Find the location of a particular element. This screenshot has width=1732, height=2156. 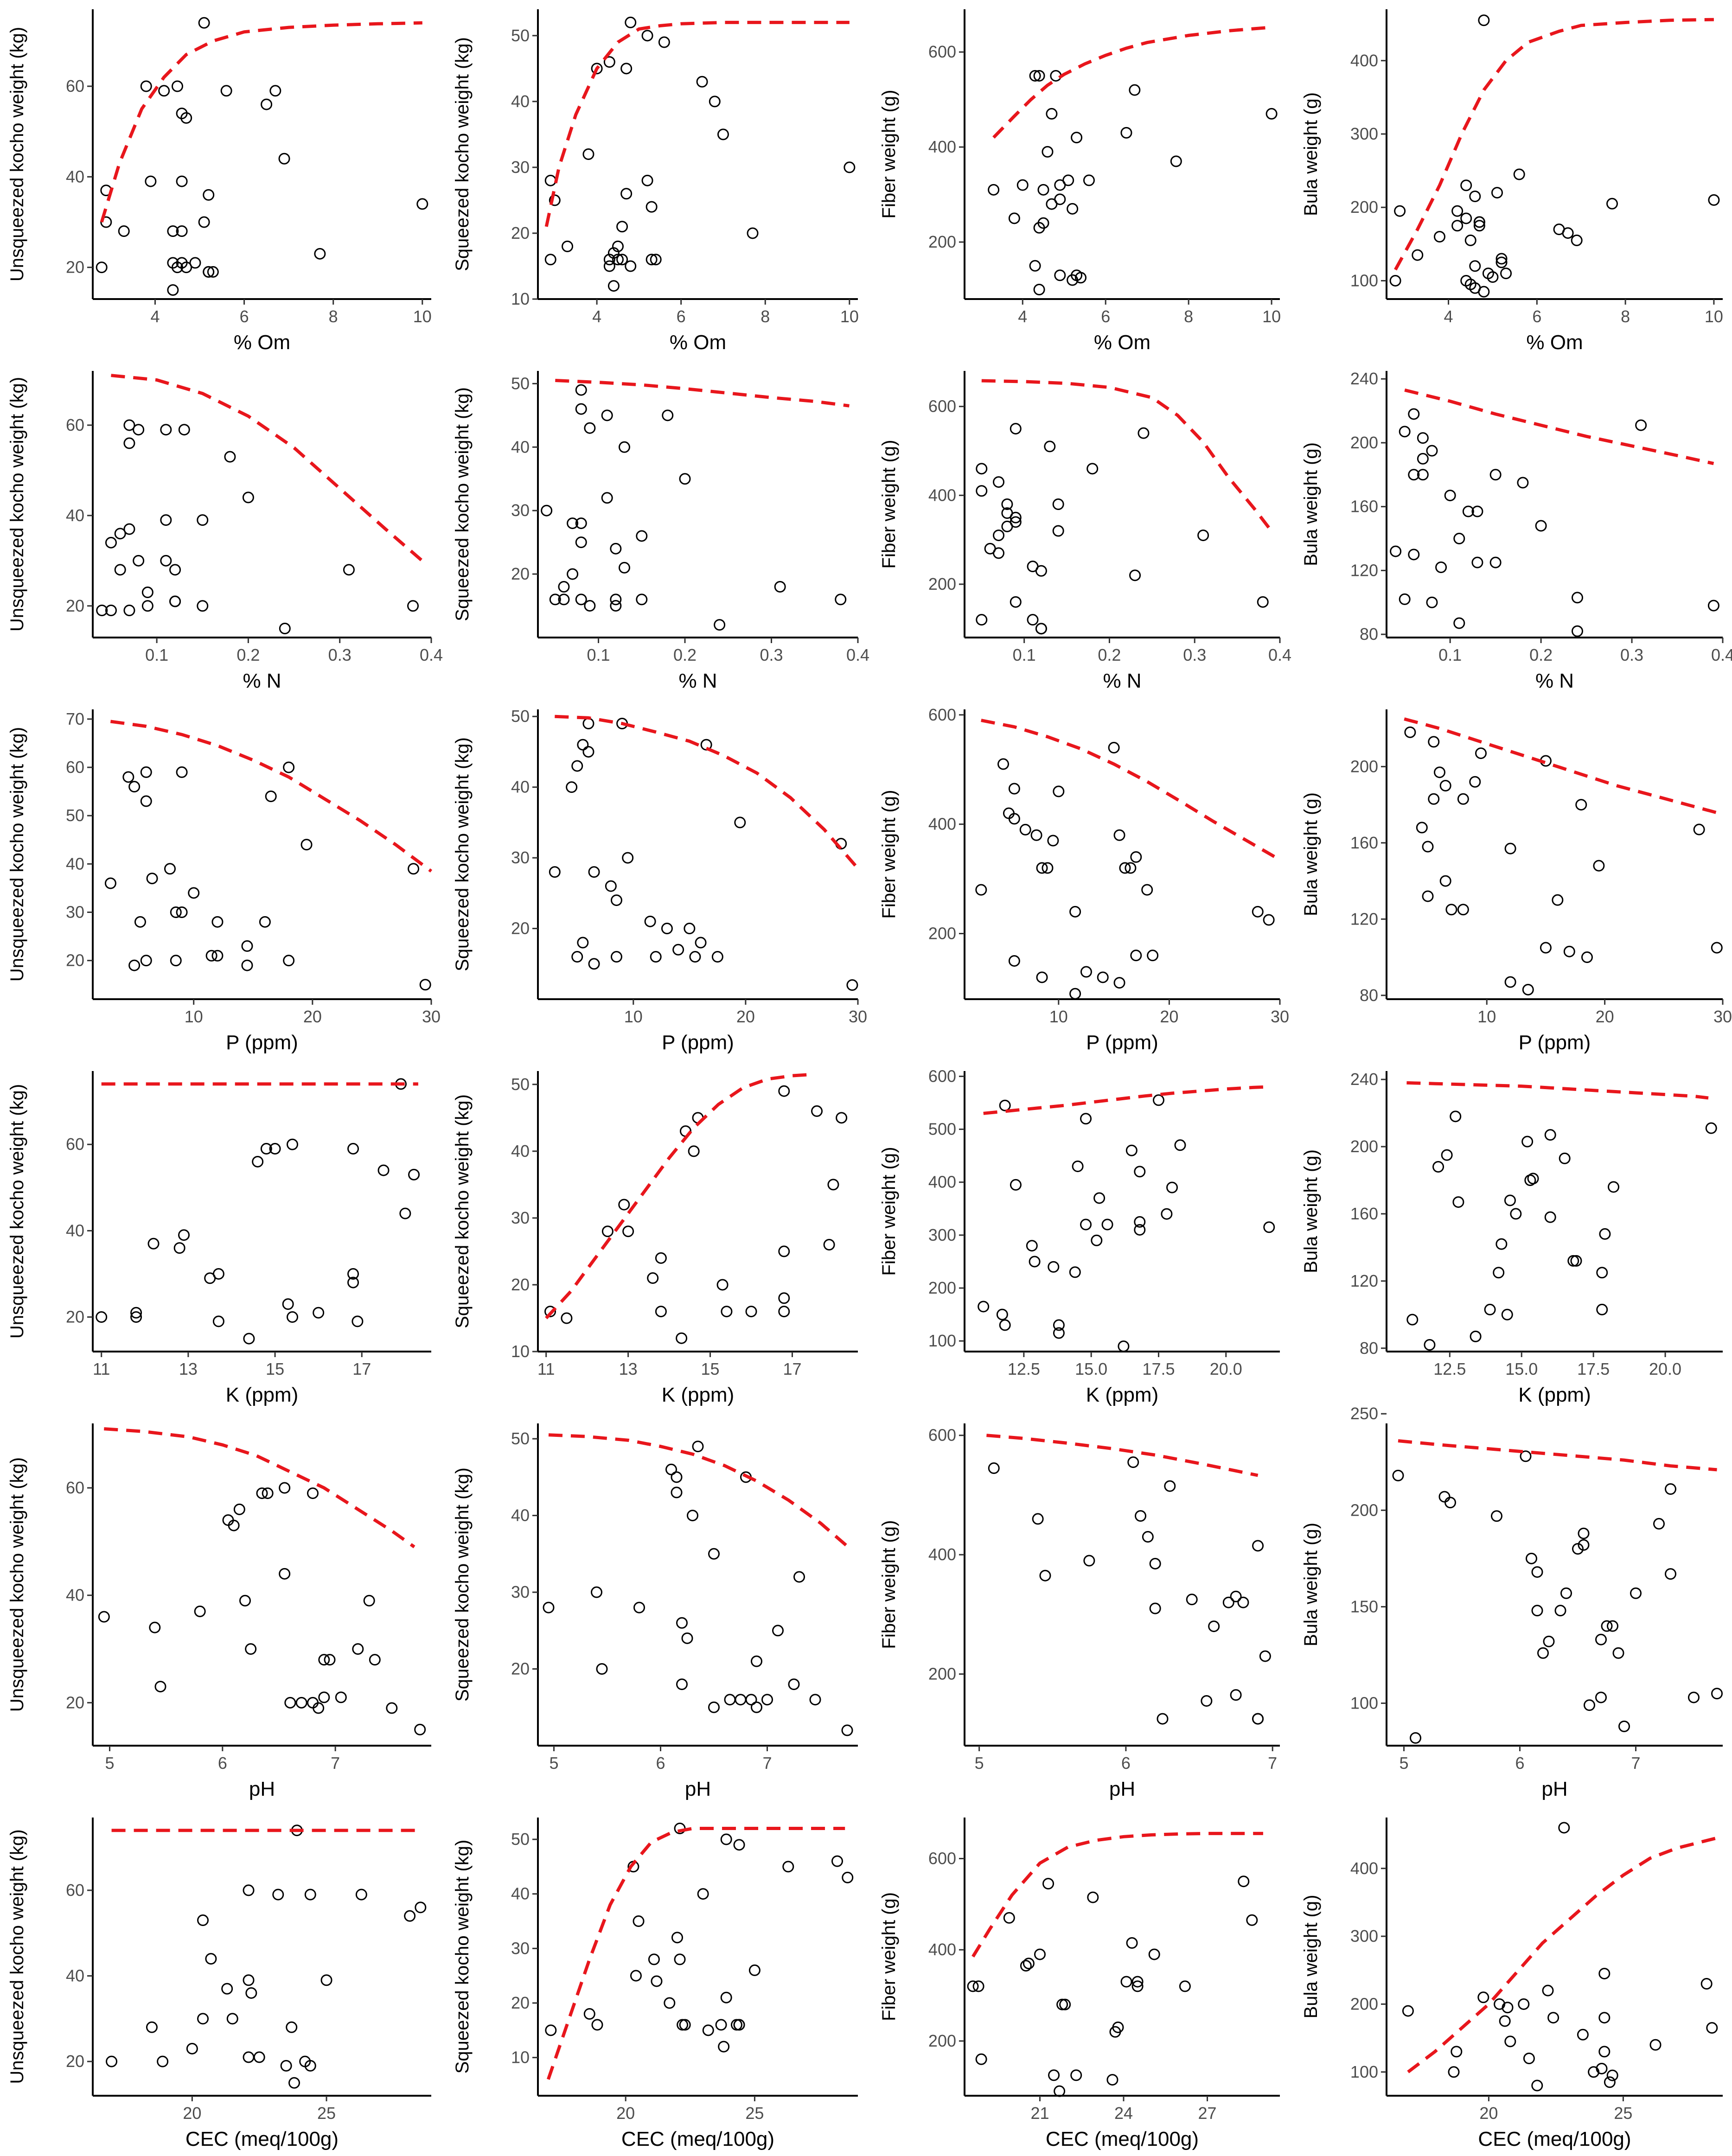

y-tick-label: 60 is located at coordinates (75, 1488).